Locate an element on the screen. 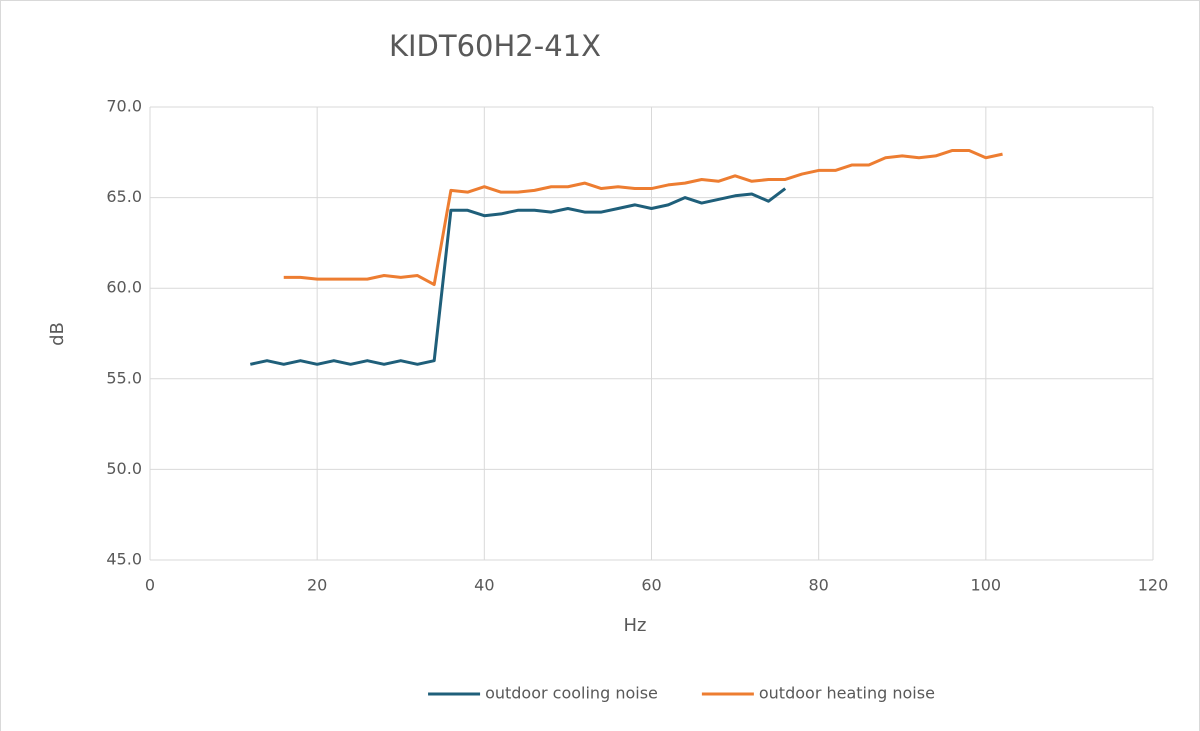  x-axis-label: Hz is located at coordinates (635, 625).